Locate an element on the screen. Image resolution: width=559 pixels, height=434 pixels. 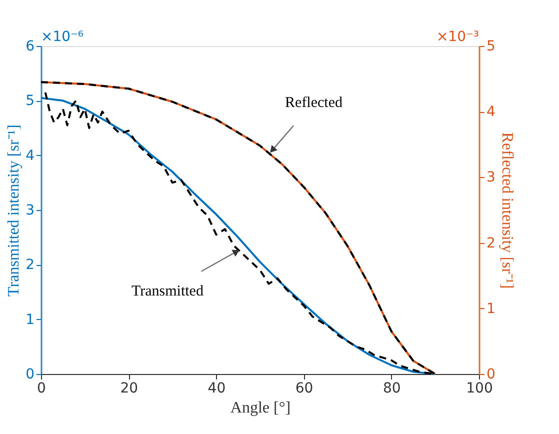
y-axis-title: Transmitted intensity [sr⁻¹] is located at coordinates (14, 210).